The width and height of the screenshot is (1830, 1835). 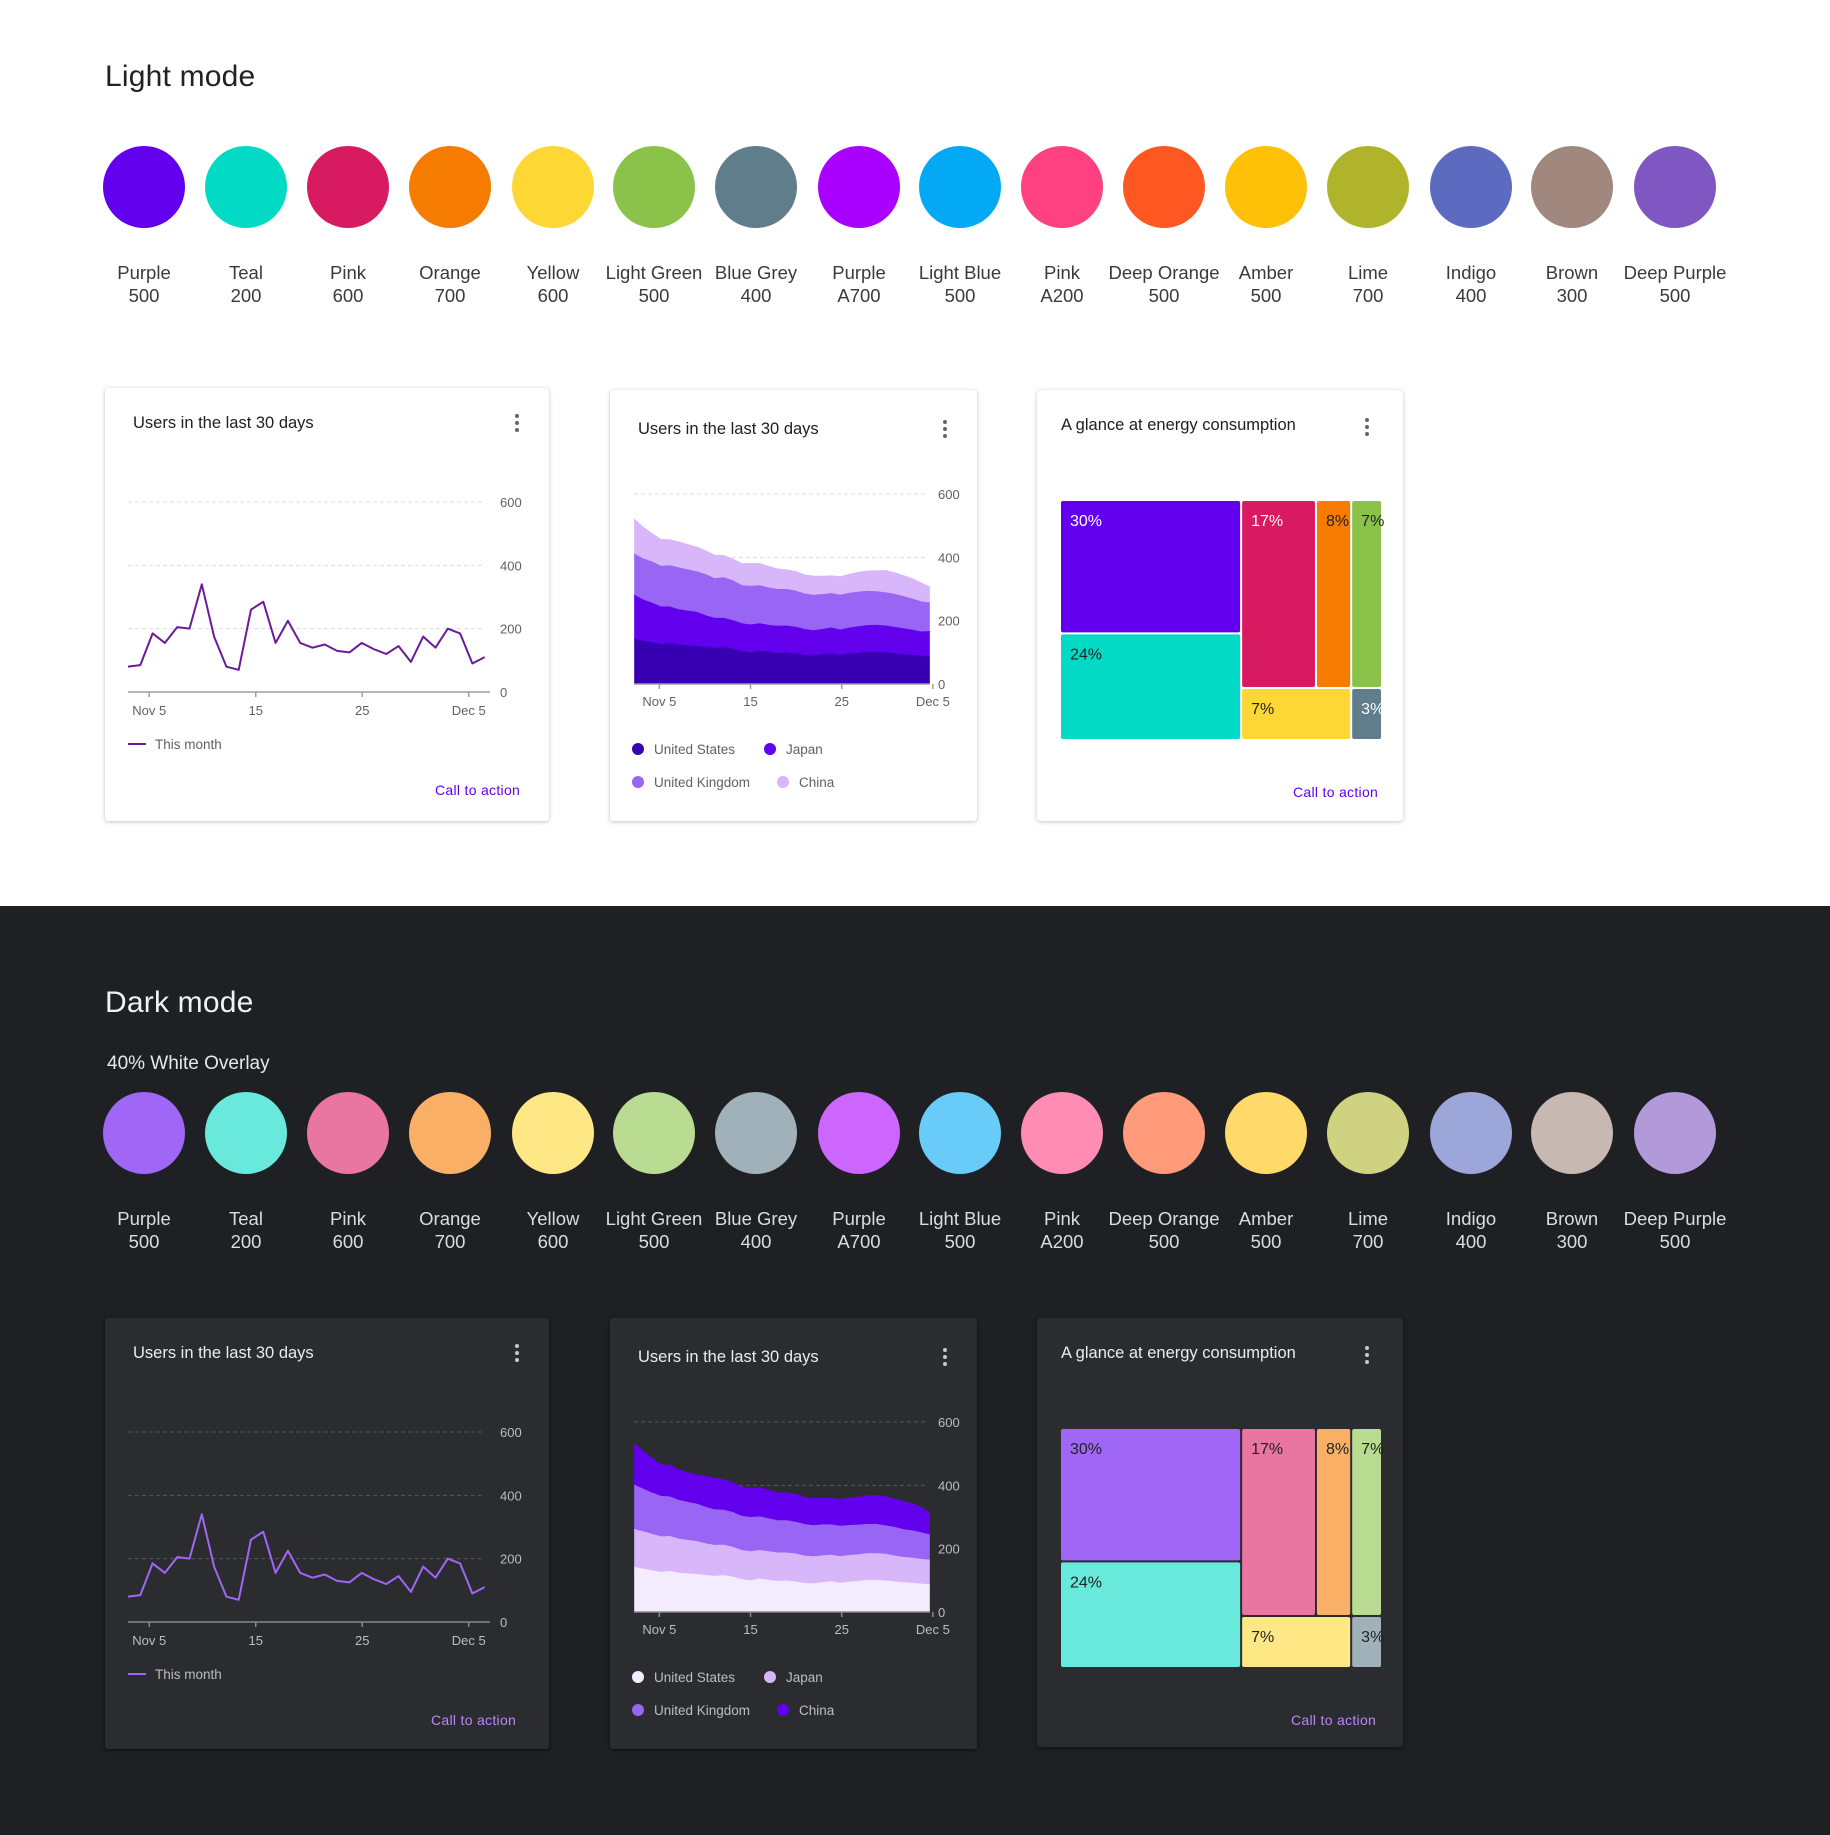 I want to click on dark-swatch: Orange 700, so click(x=450, y=1172).